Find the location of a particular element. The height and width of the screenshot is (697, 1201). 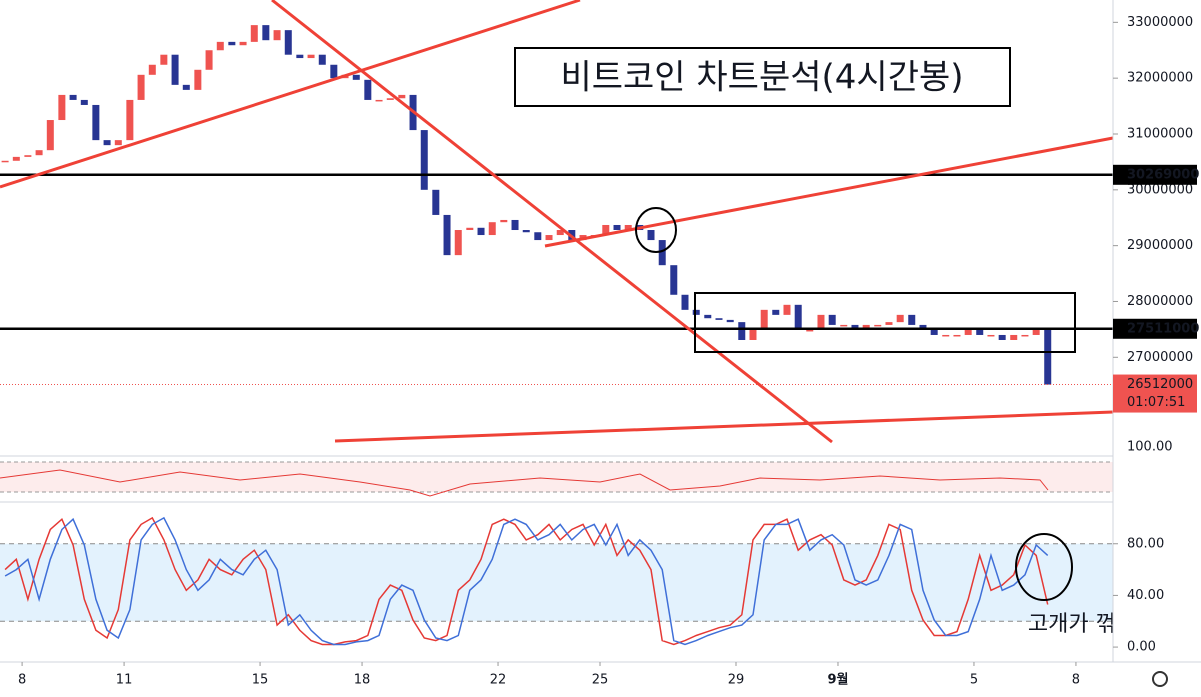

y-tick-label: 33000000 is located at coordinates (1160, 22).